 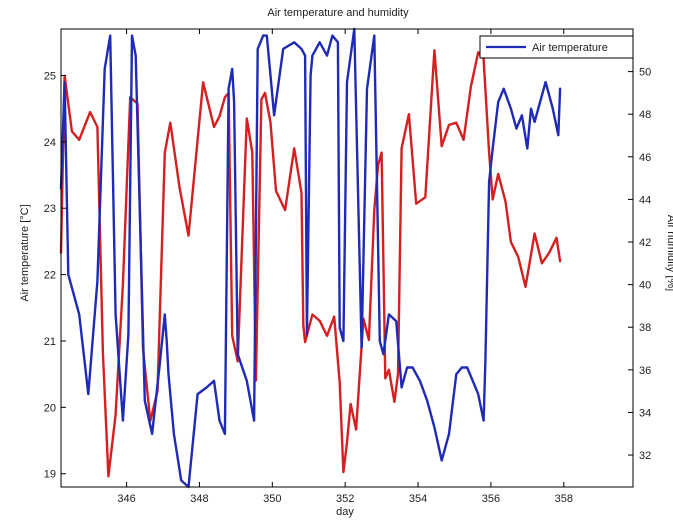 What do you see at coordinates (50, 209) in the screenshot?
I see `y-left-tick-label: 23` at bounding box center [50, 209].